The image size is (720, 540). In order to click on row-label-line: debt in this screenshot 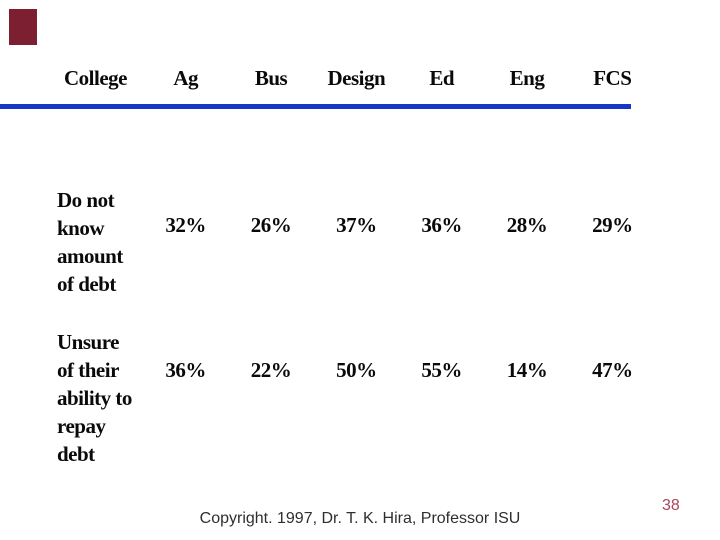, I will do `click(76, 454)`.